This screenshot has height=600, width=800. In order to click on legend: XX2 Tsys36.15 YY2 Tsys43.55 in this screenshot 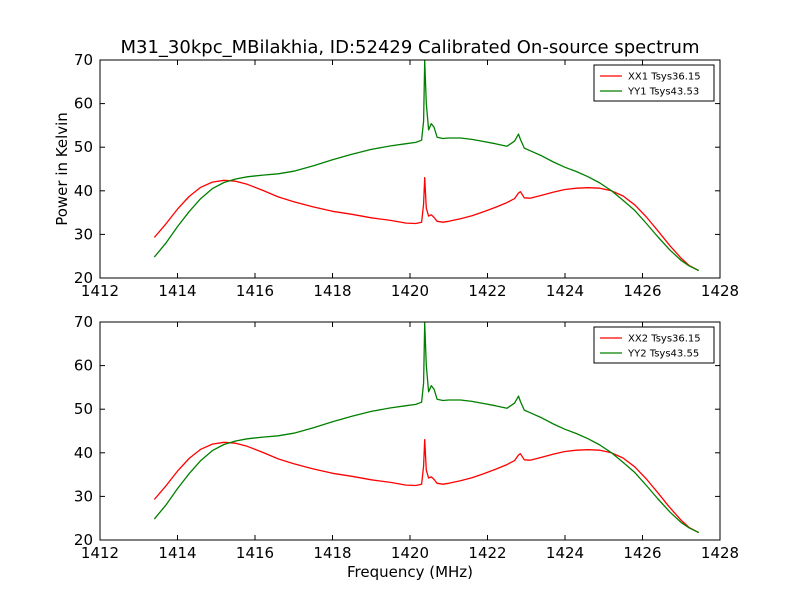, I will do `click(654, 345)`.